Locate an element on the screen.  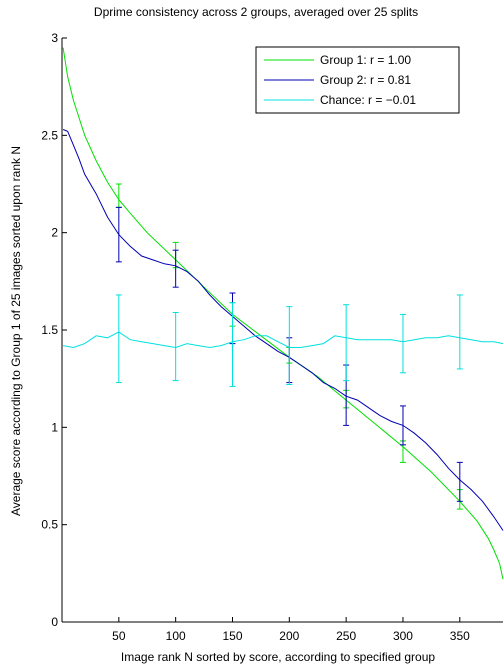
x-tick-label: 200 is located at coordinates (289, 636).